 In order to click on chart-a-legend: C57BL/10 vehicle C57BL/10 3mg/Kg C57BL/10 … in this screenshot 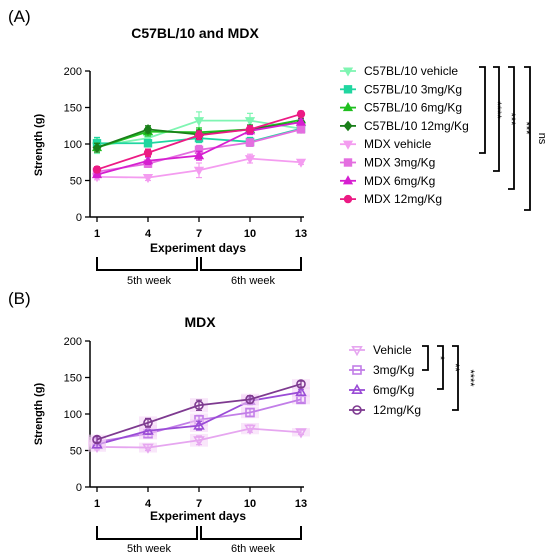, I will do `click(444, 137)`.